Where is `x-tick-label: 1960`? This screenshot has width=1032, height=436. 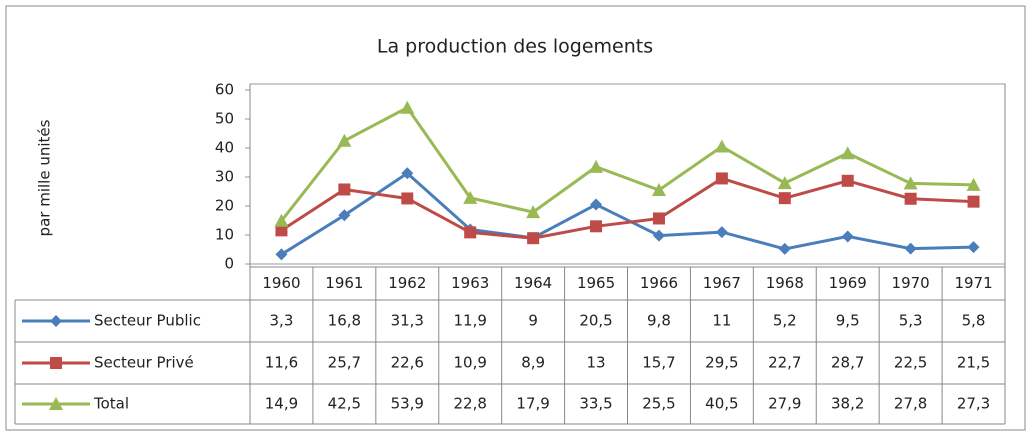
x-tick-label: 1960 is located at coordinates (281, 283).